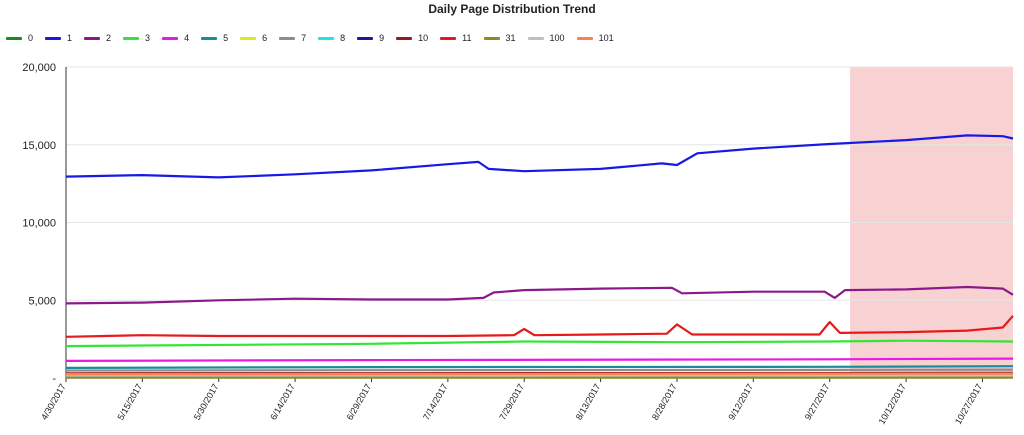 This screenshot has height=435, width=1024. I want to click on legend-label: 31, so click(510, 38).